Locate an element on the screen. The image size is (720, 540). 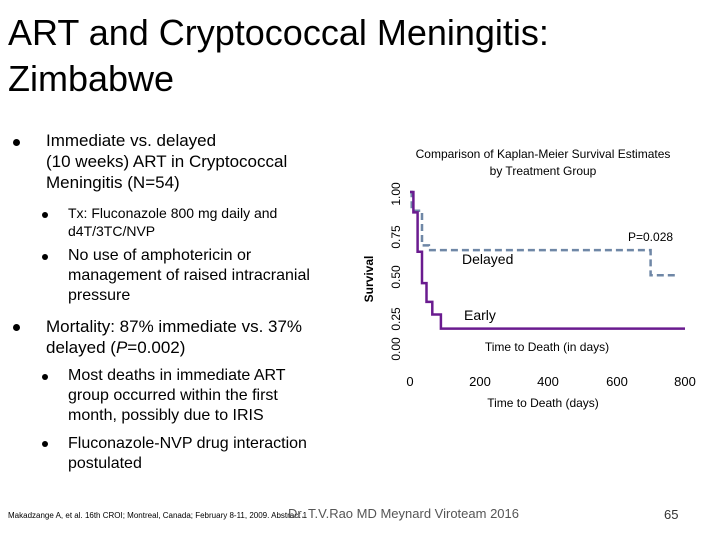
y-tick-label: 0.00 is located at coordinates (396, 349).